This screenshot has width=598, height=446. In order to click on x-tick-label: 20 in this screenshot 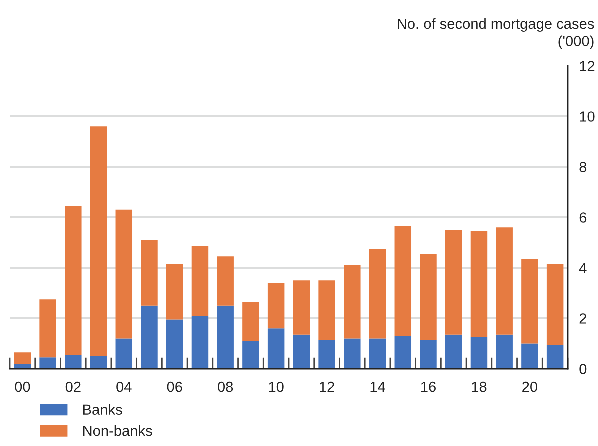, I will do `click(530, 387)`.